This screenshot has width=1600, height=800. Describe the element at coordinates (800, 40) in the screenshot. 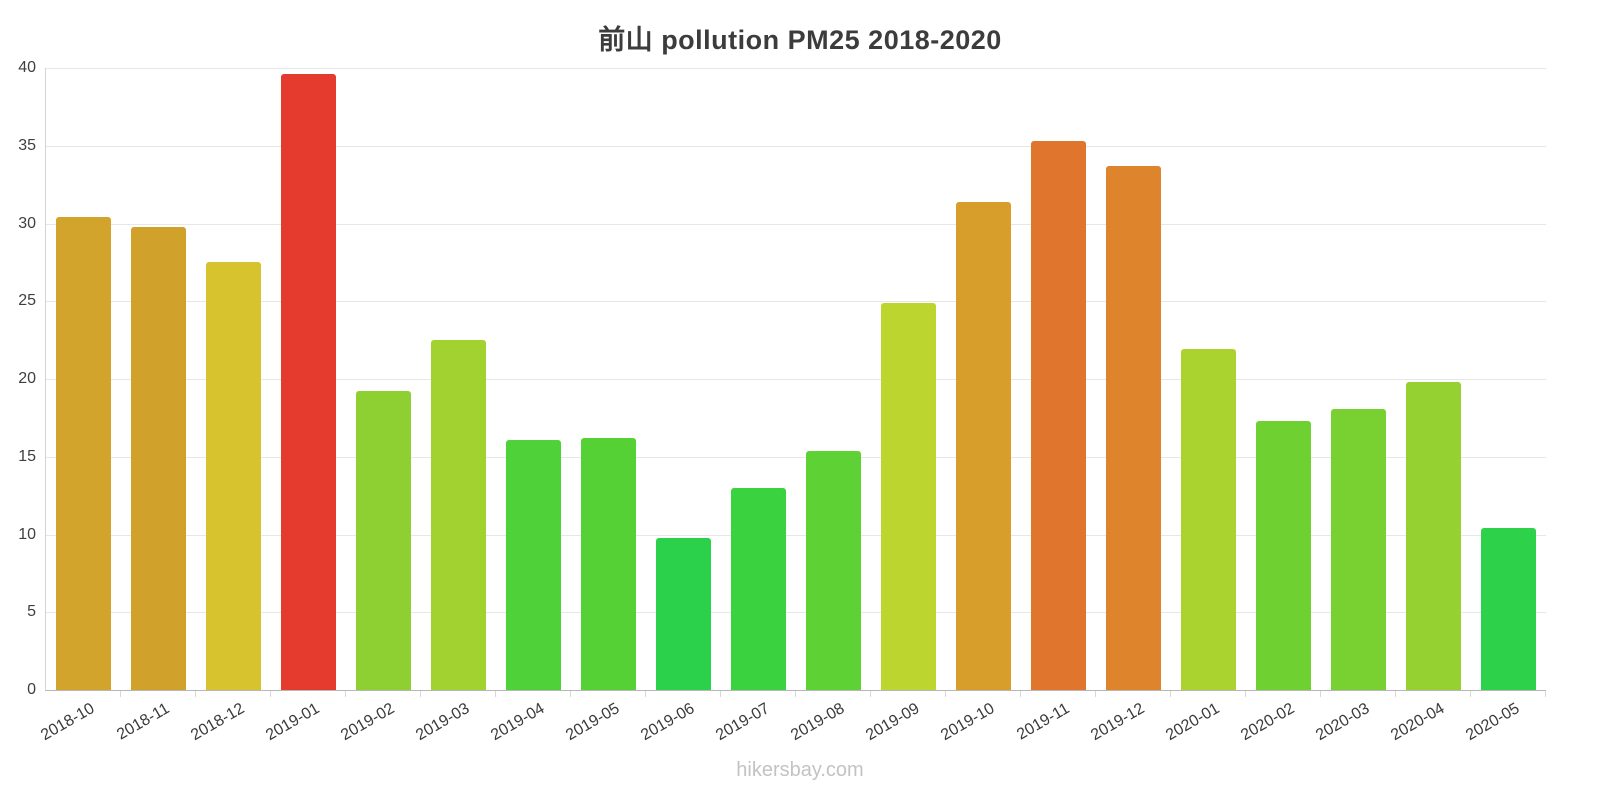

I see `chart-title: 前山 pollution PM25 2018-2020` at that location.